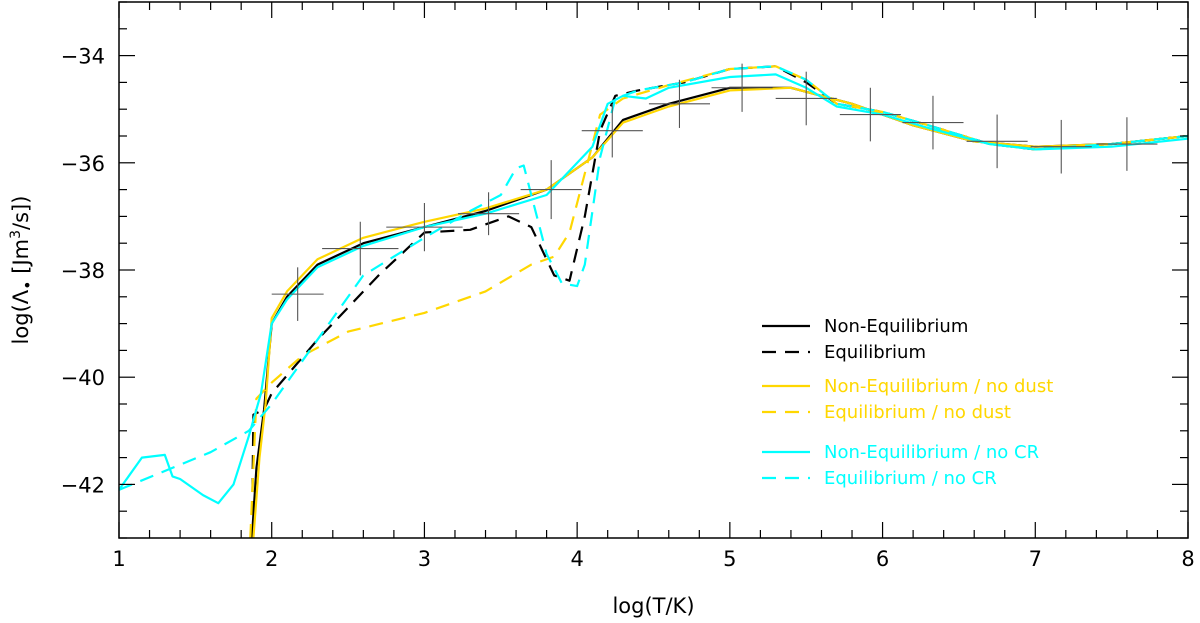  I want to click on x-tick-label: 7, so click(1035, 559).